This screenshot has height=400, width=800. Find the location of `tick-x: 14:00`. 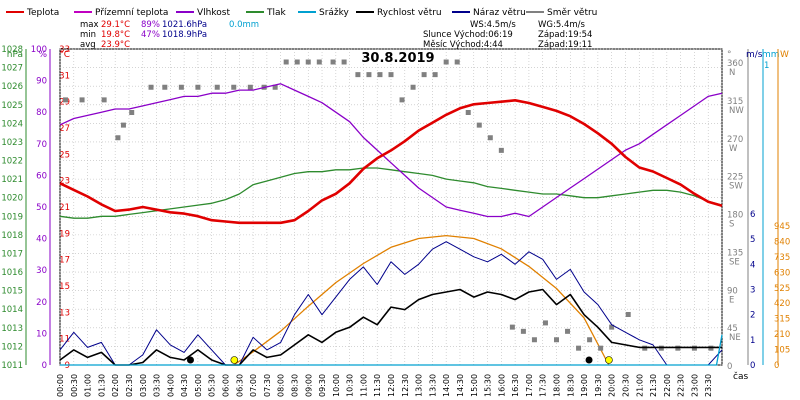

tick-x: 14:00 is located at coordinates (446, 385).